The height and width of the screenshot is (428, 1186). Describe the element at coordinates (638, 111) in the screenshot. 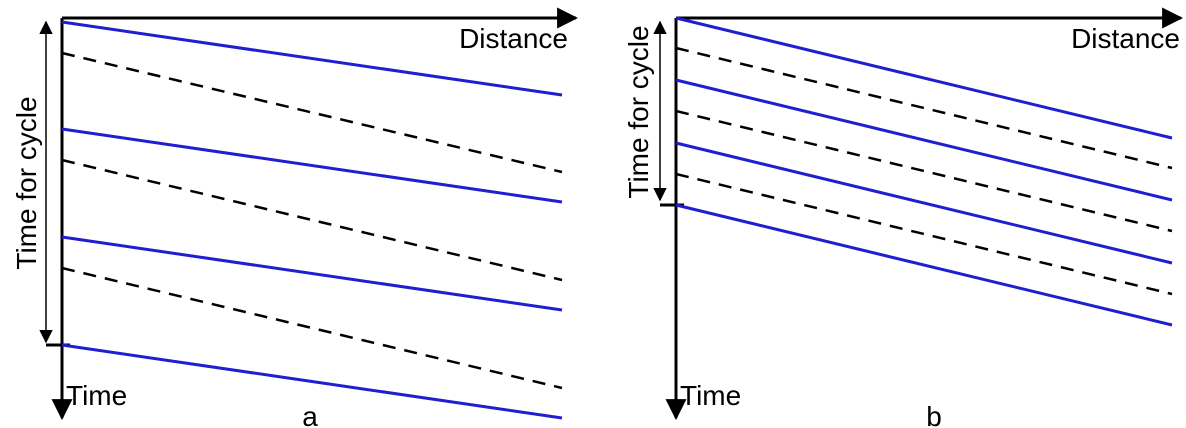

I see `panel-b-cycle-label: Time for cycle` at that location.